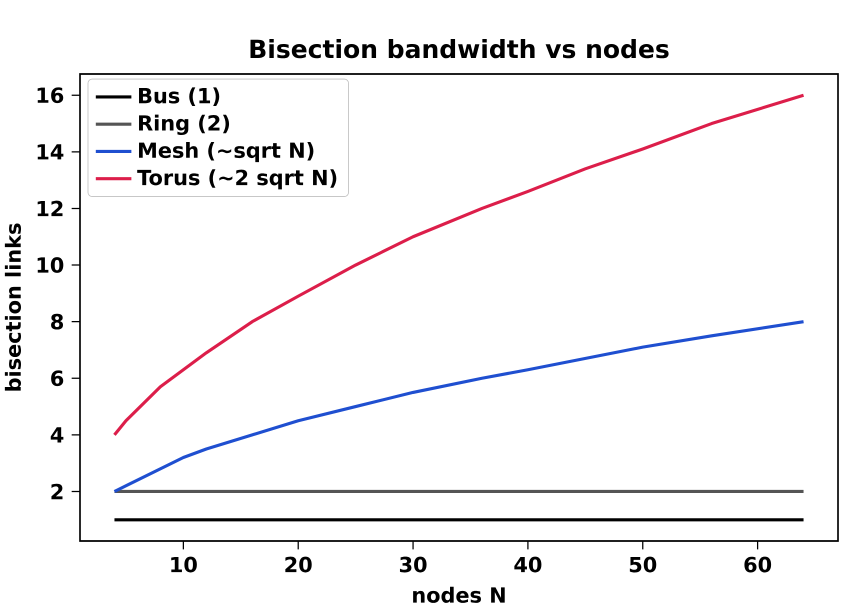 The image size is (855, 615). Describe the element at coordinates (236, 179) in the screenshot. I see `legend-label: Torus (~2 sqrt N)` at that location.